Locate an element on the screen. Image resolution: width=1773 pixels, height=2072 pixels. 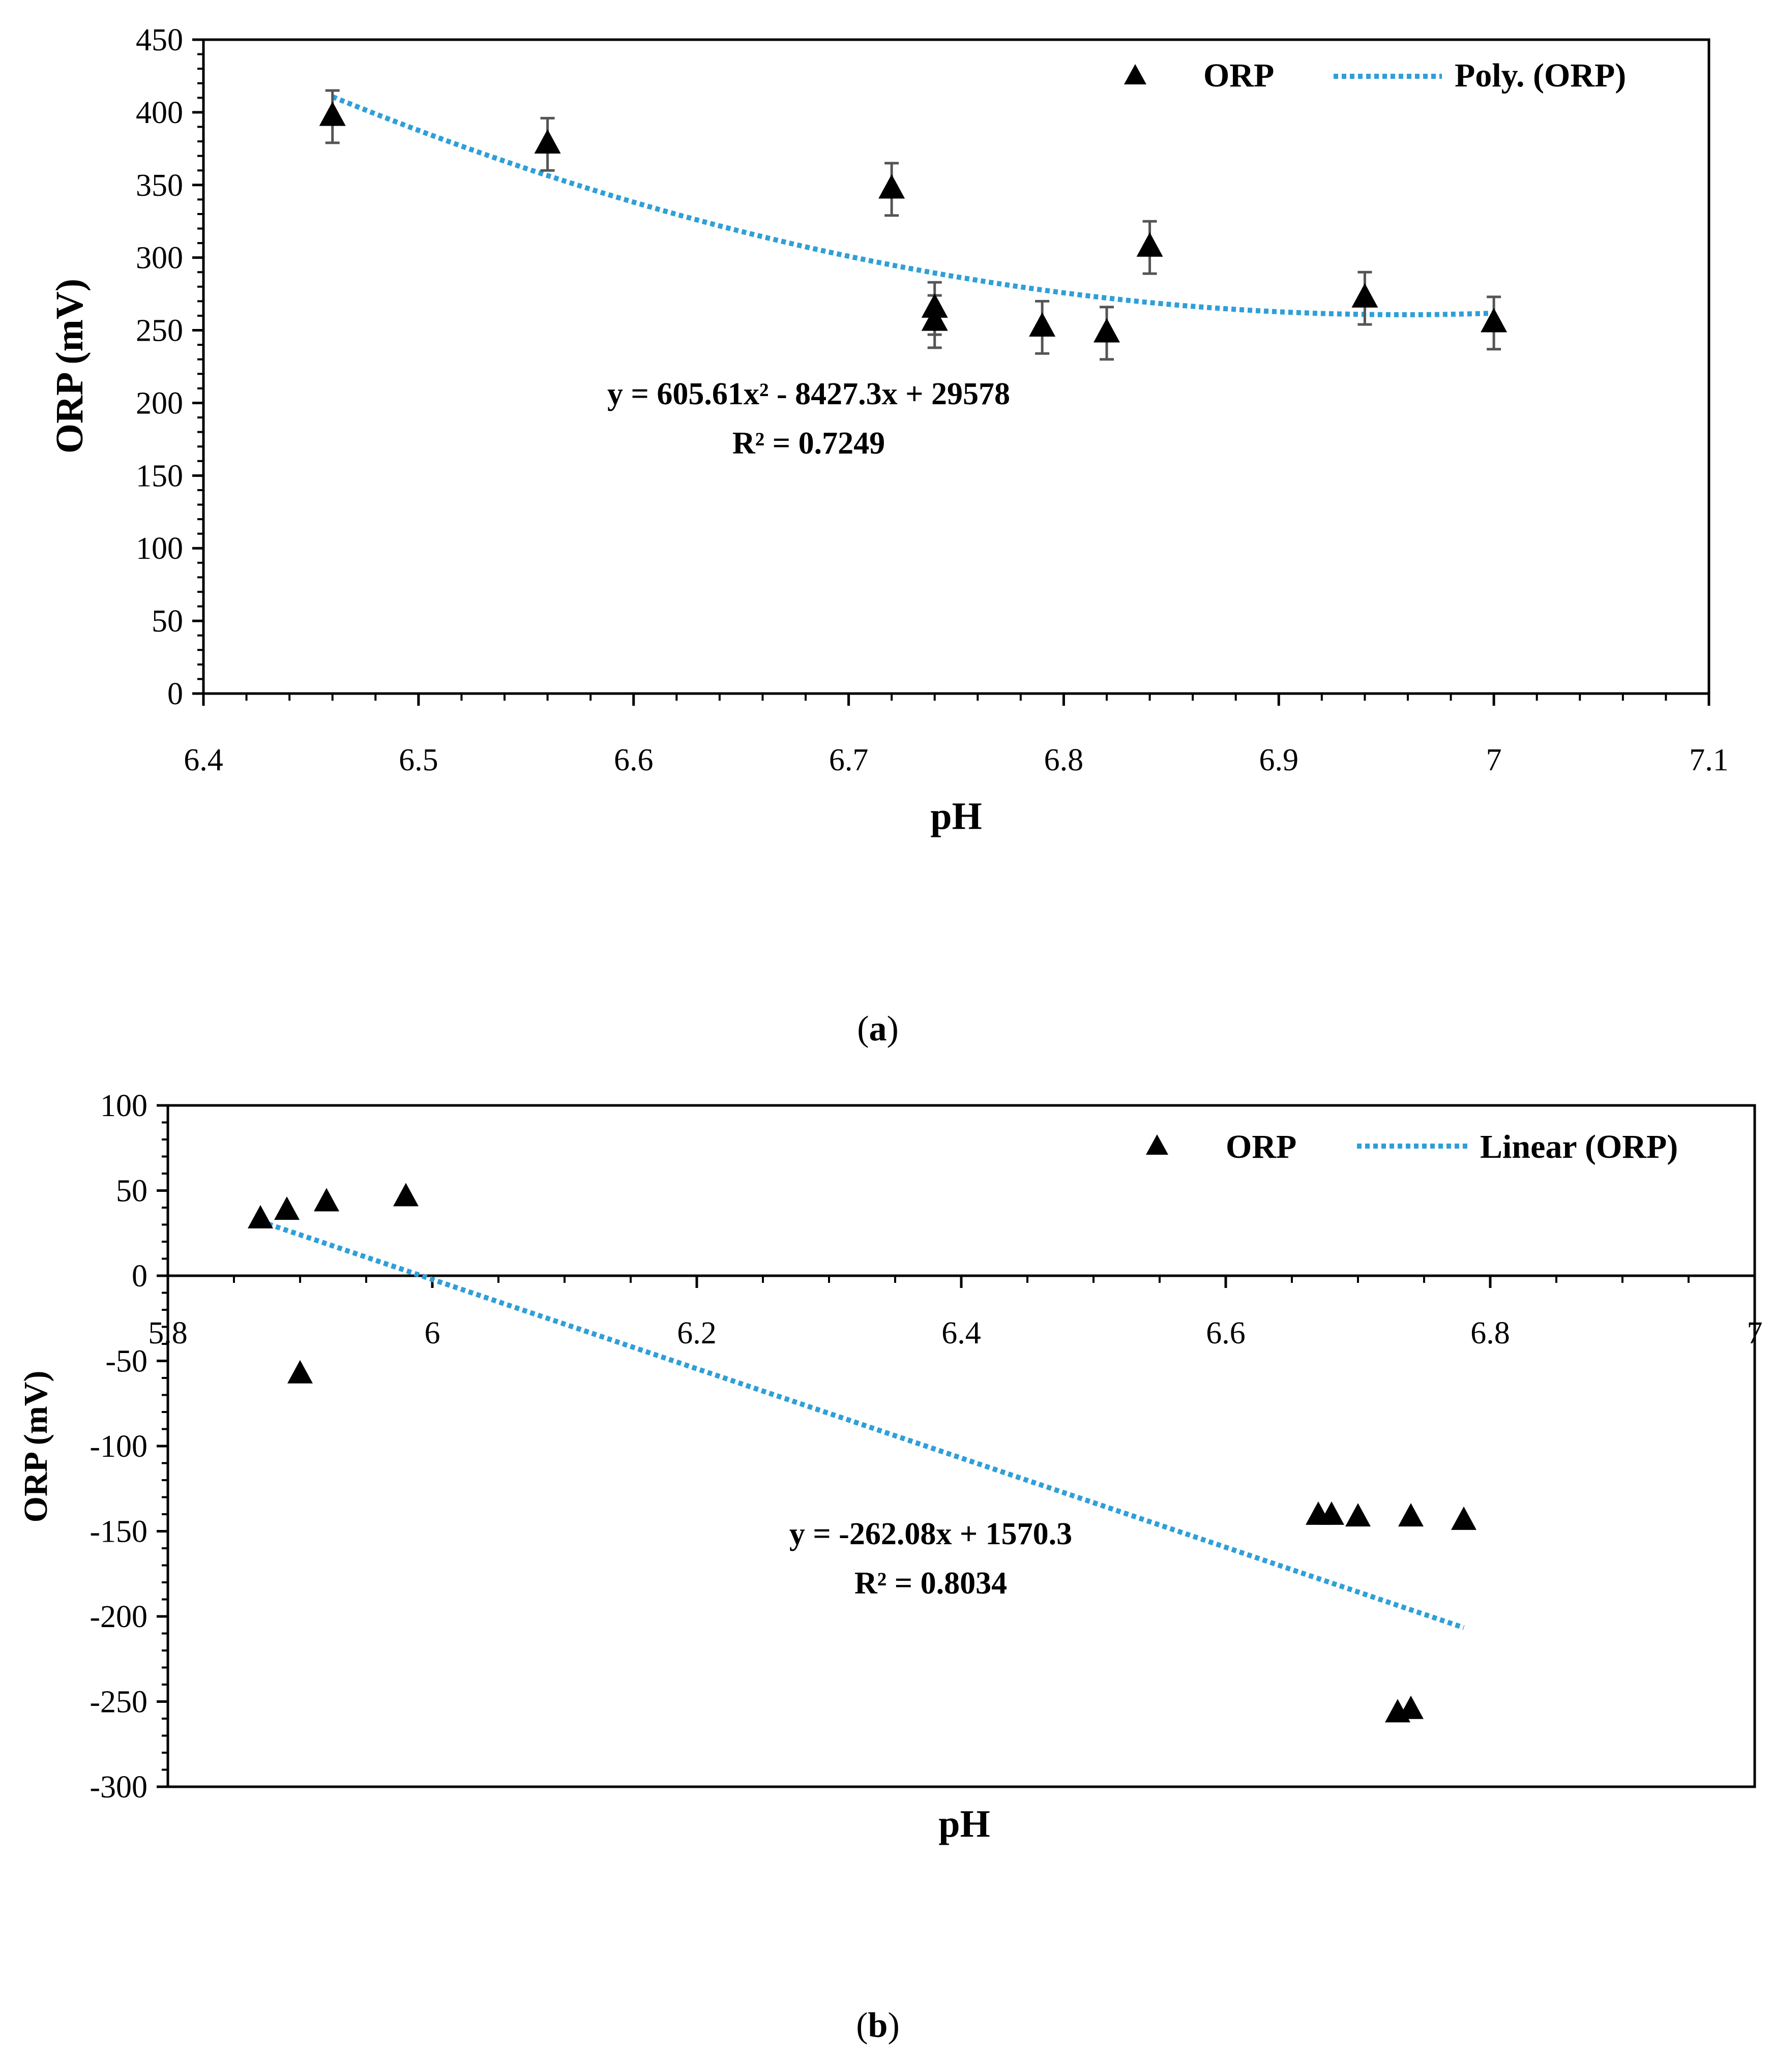
y-tick-label: 350 is located at coordinates (159, 186).